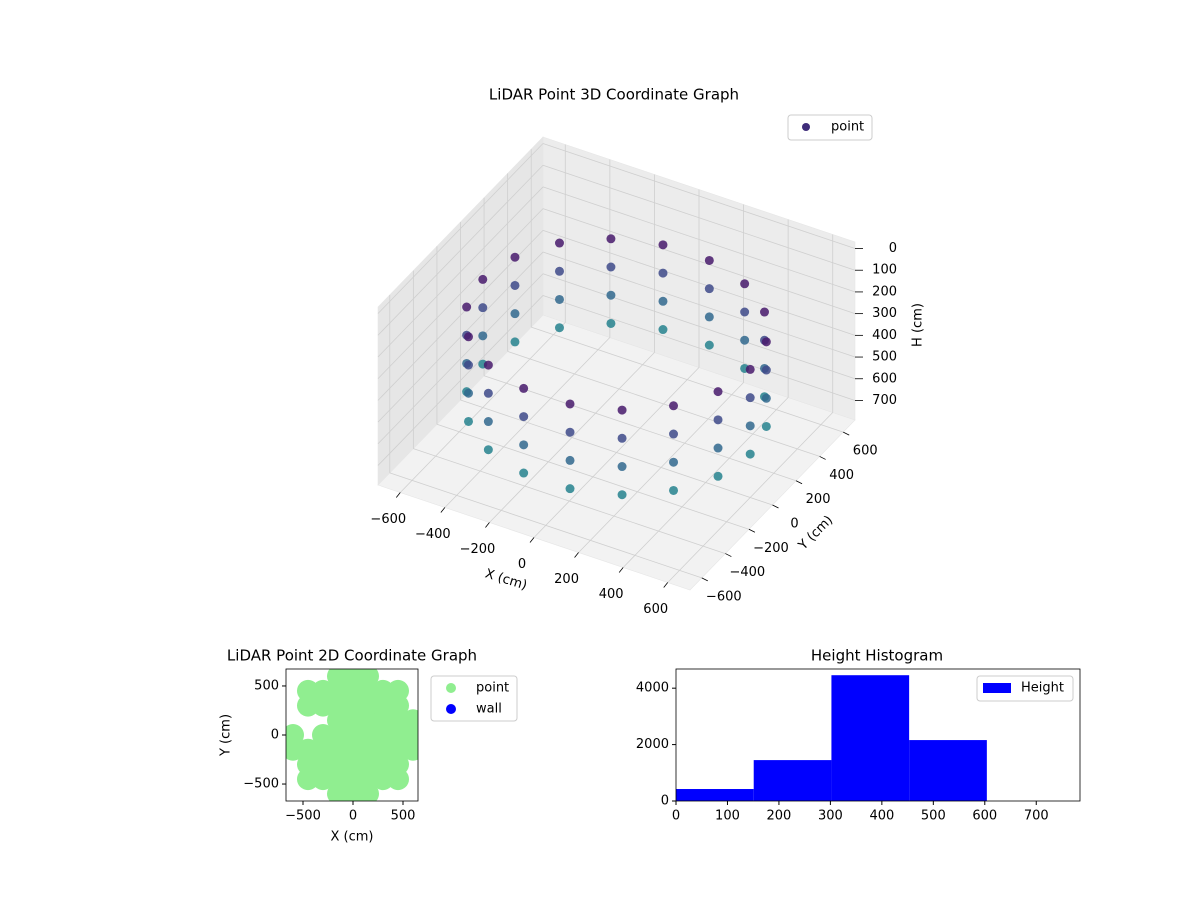  I want to click on y-tick-label: 400, so click(841, 475).